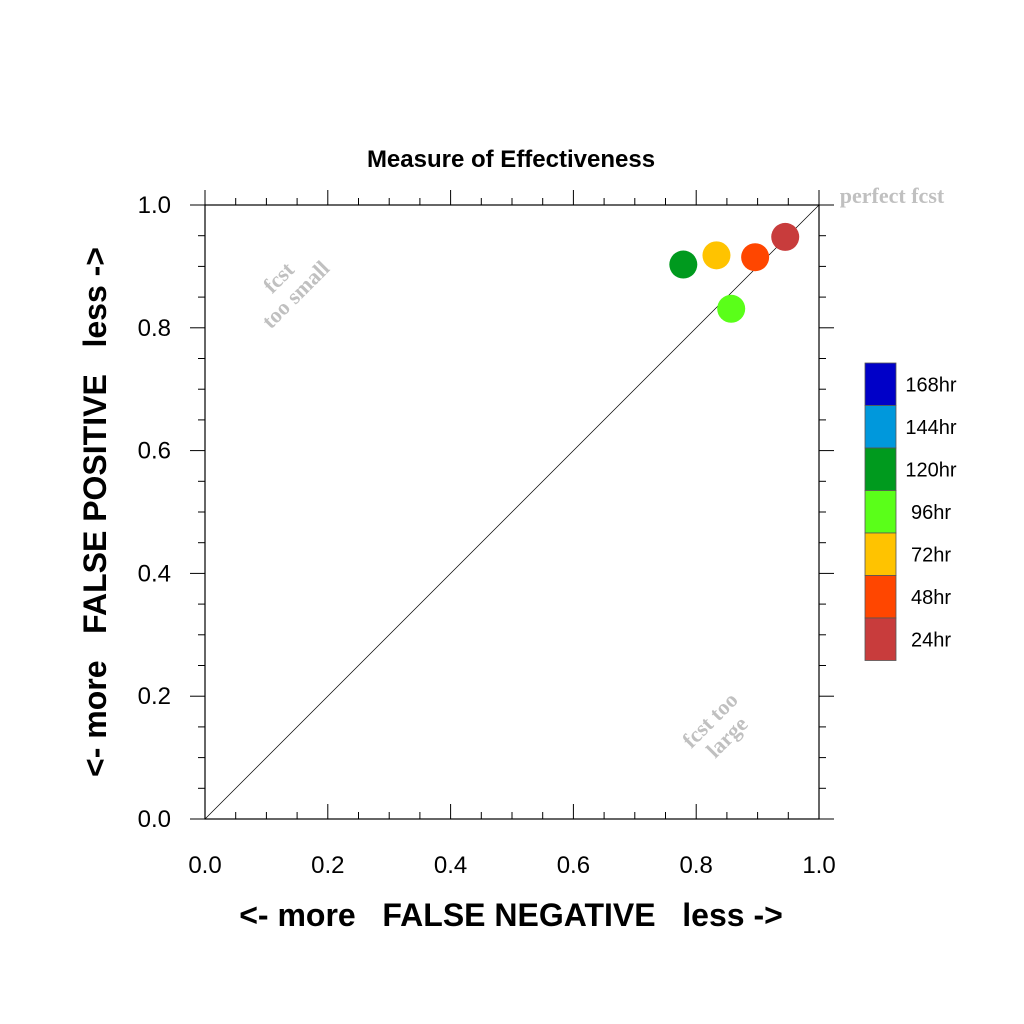 The height and width of the screenshot is (1024, 1024). I want to click on scatter-point-48hr, so click(755, 257).